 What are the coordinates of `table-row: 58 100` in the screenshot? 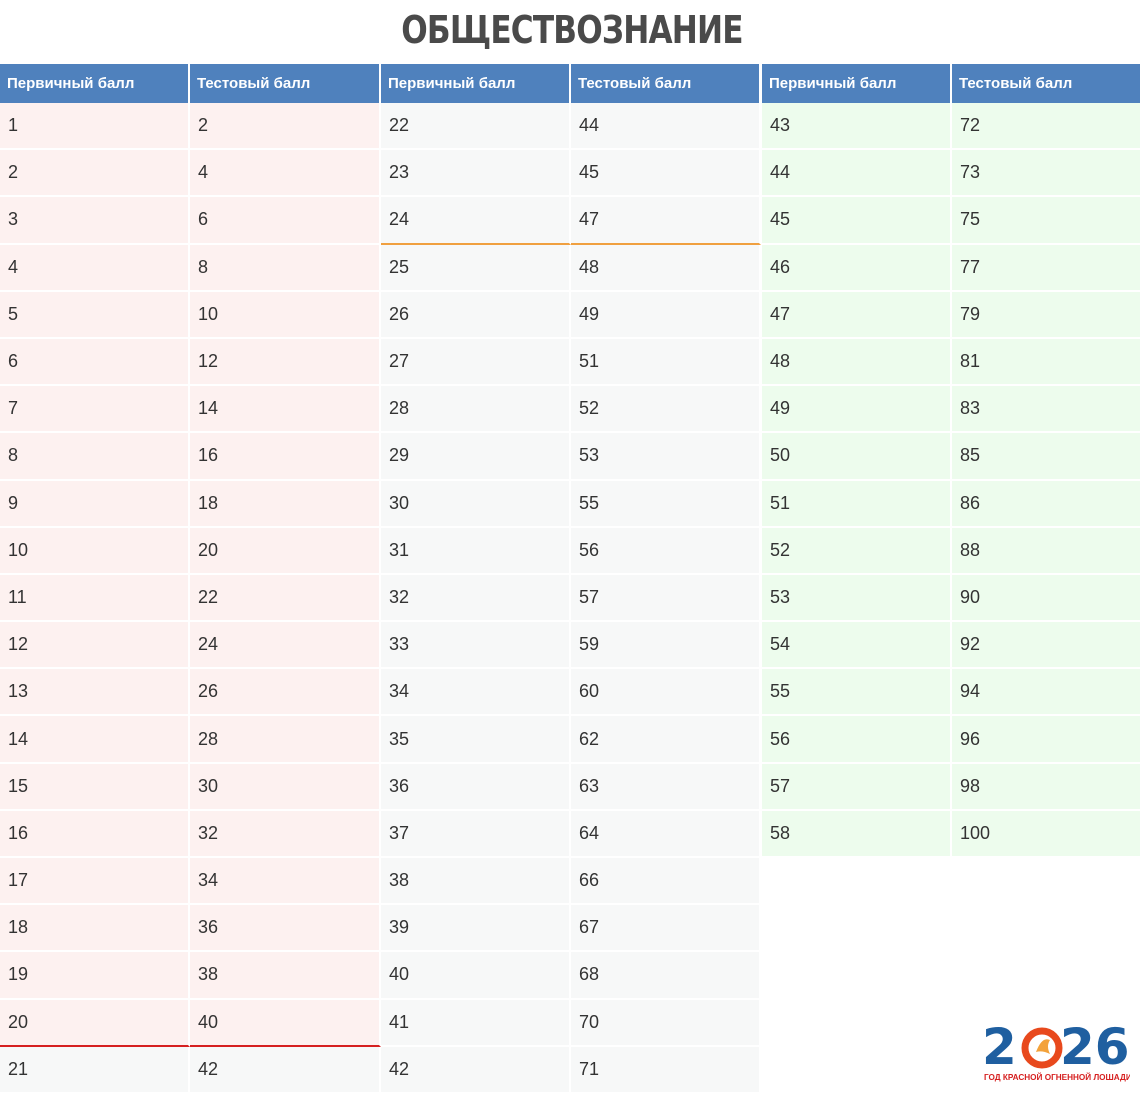 It's located at (952, 834).